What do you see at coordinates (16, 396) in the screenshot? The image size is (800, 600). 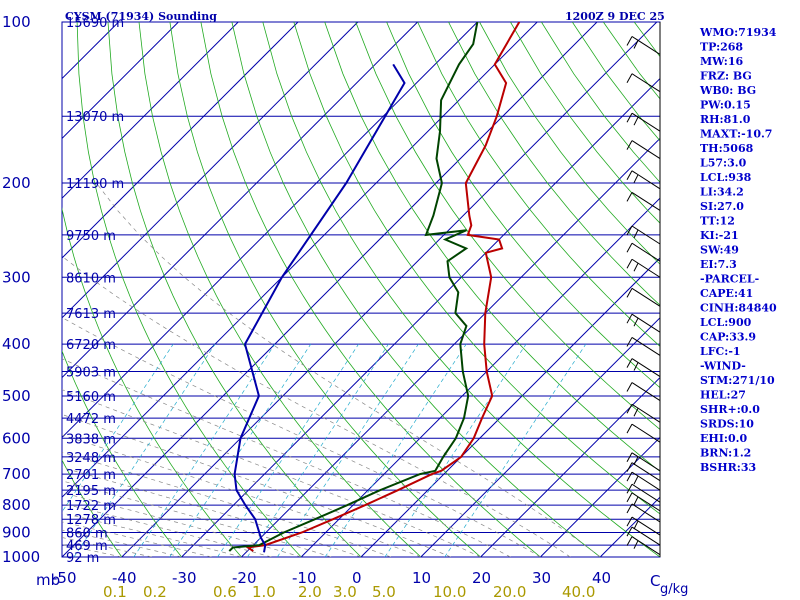 I see `pressure-tick-label: 500` at bounding box center [16, 396].